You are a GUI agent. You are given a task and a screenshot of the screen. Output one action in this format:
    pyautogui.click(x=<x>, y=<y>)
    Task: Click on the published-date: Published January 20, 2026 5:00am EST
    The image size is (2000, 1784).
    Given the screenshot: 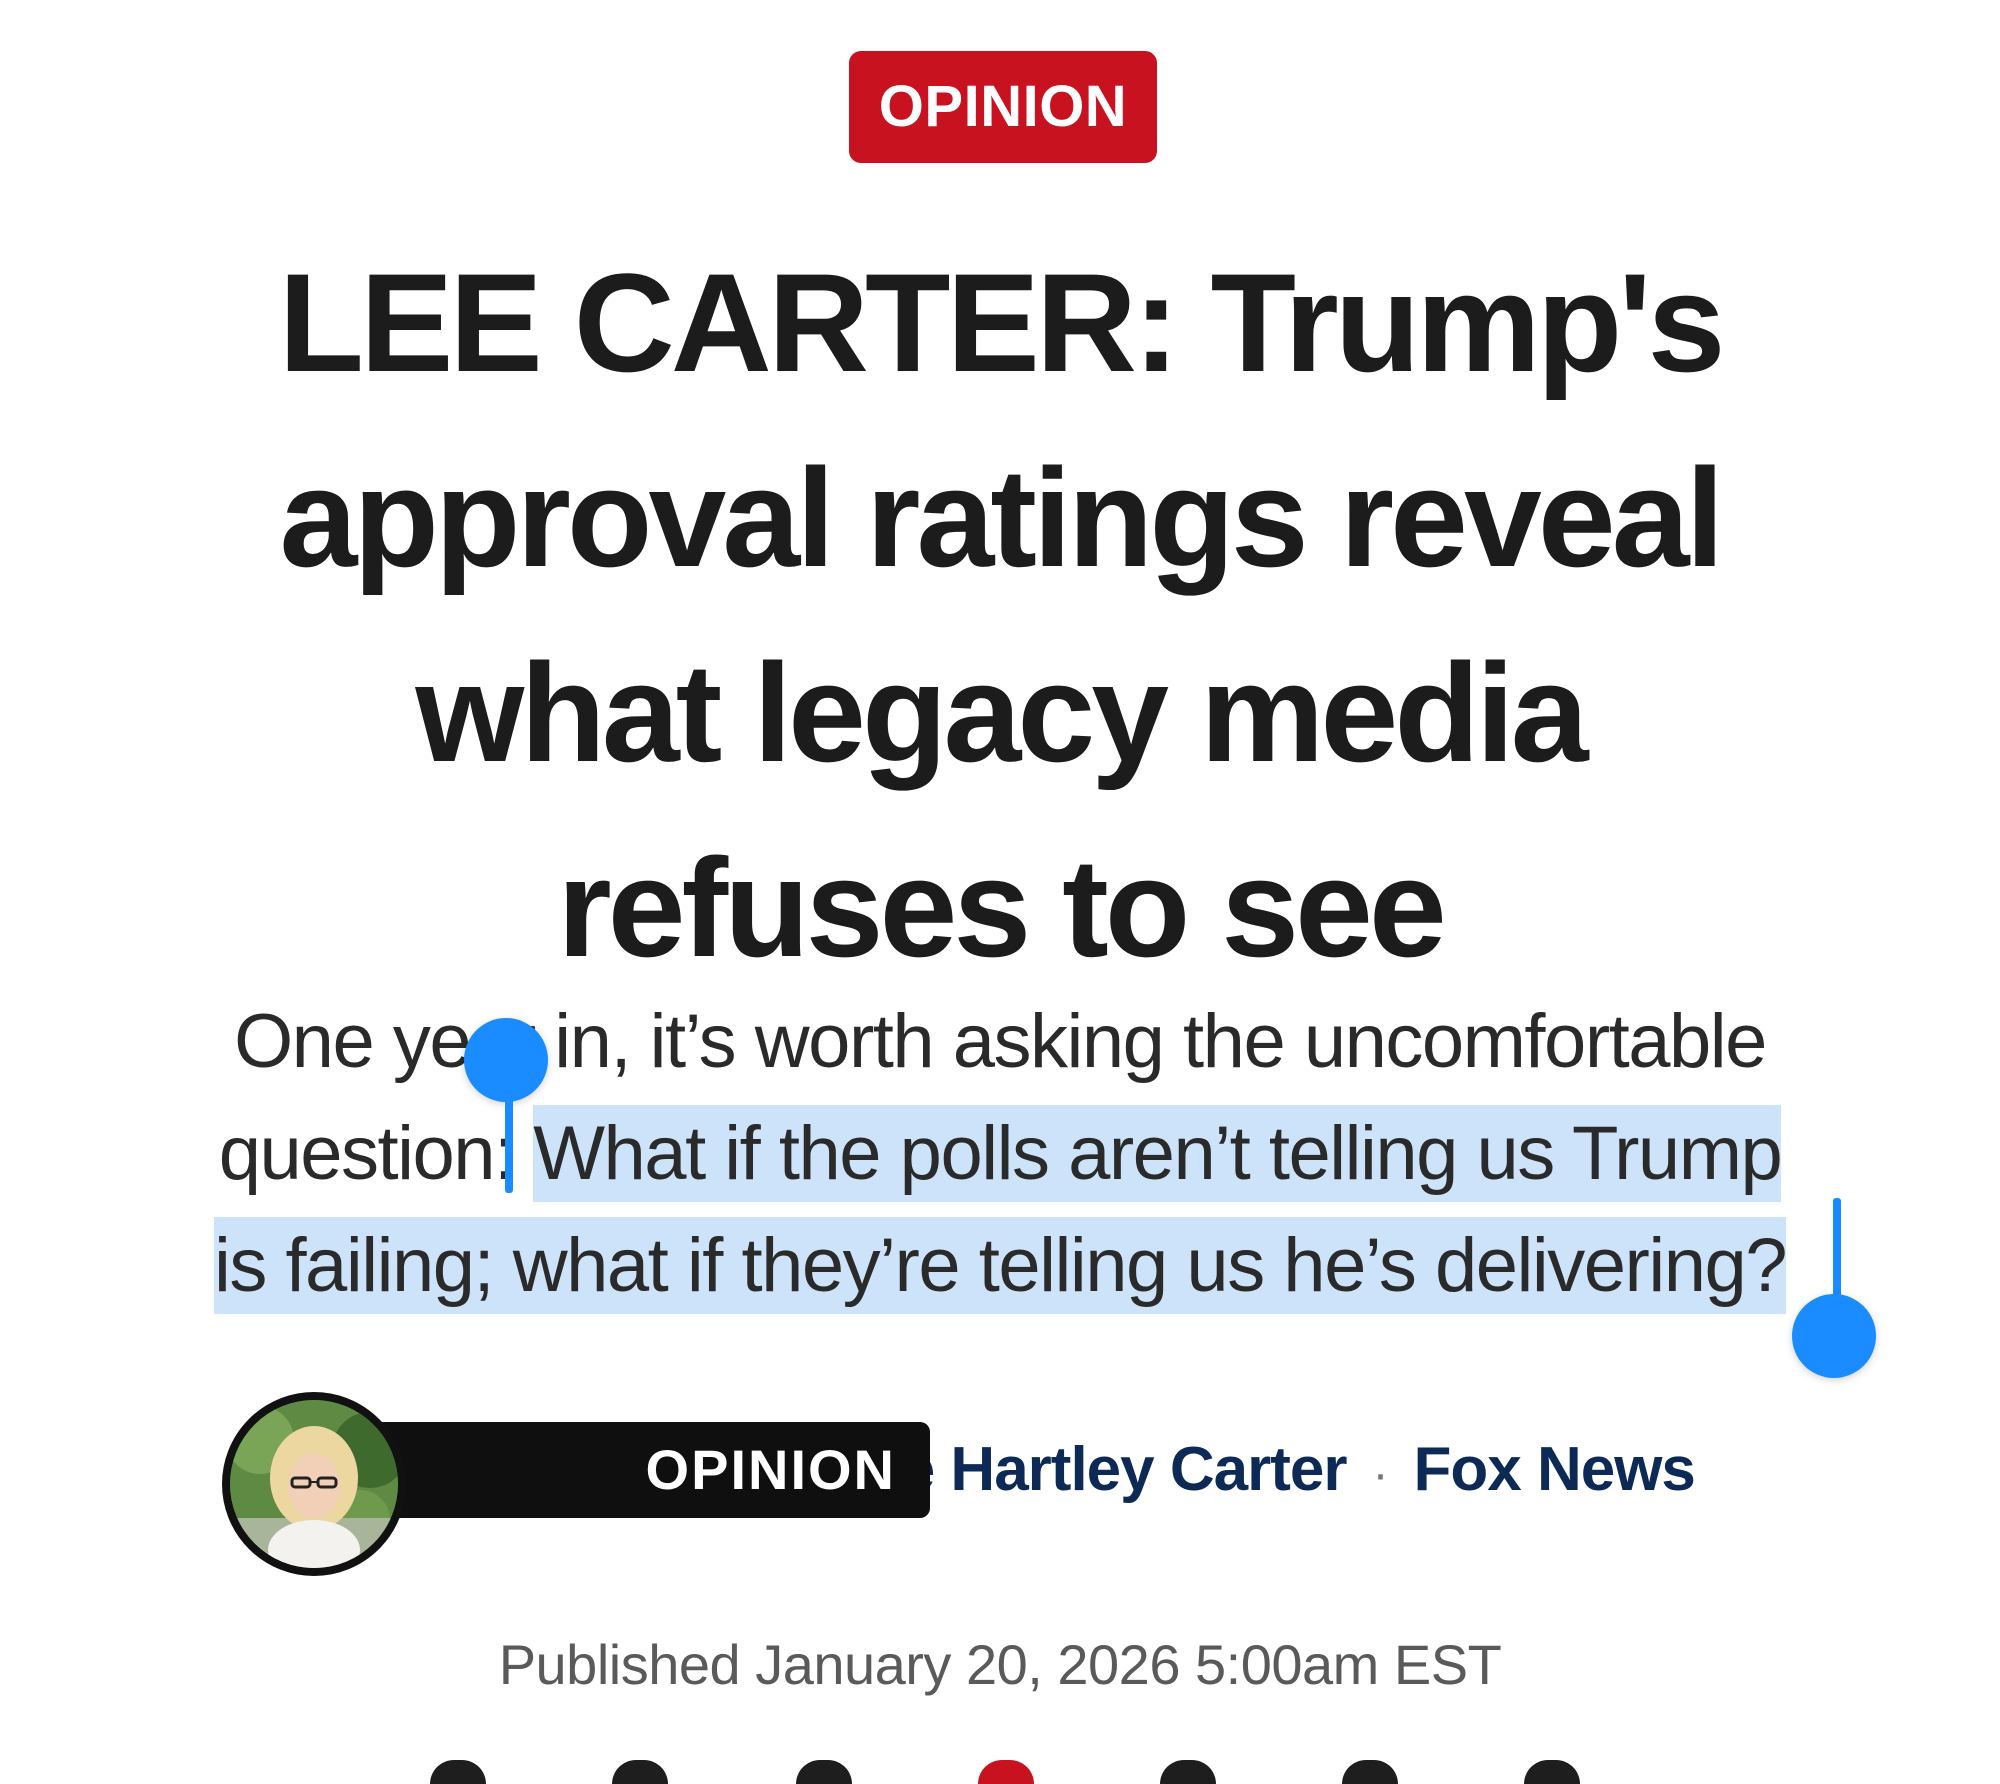 What is the action you would take?
    pyautogui.click(x=1000, y=1664)
    